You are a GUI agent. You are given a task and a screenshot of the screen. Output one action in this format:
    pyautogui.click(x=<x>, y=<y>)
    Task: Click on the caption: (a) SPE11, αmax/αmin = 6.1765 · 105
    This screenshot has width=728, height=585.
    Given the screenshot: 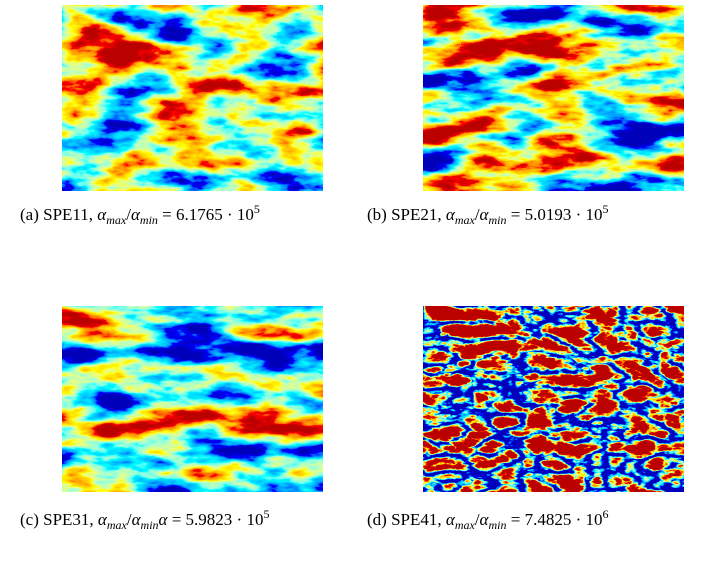 What is the action you would take?
    pyautogui.click(x=191, y=214)
    